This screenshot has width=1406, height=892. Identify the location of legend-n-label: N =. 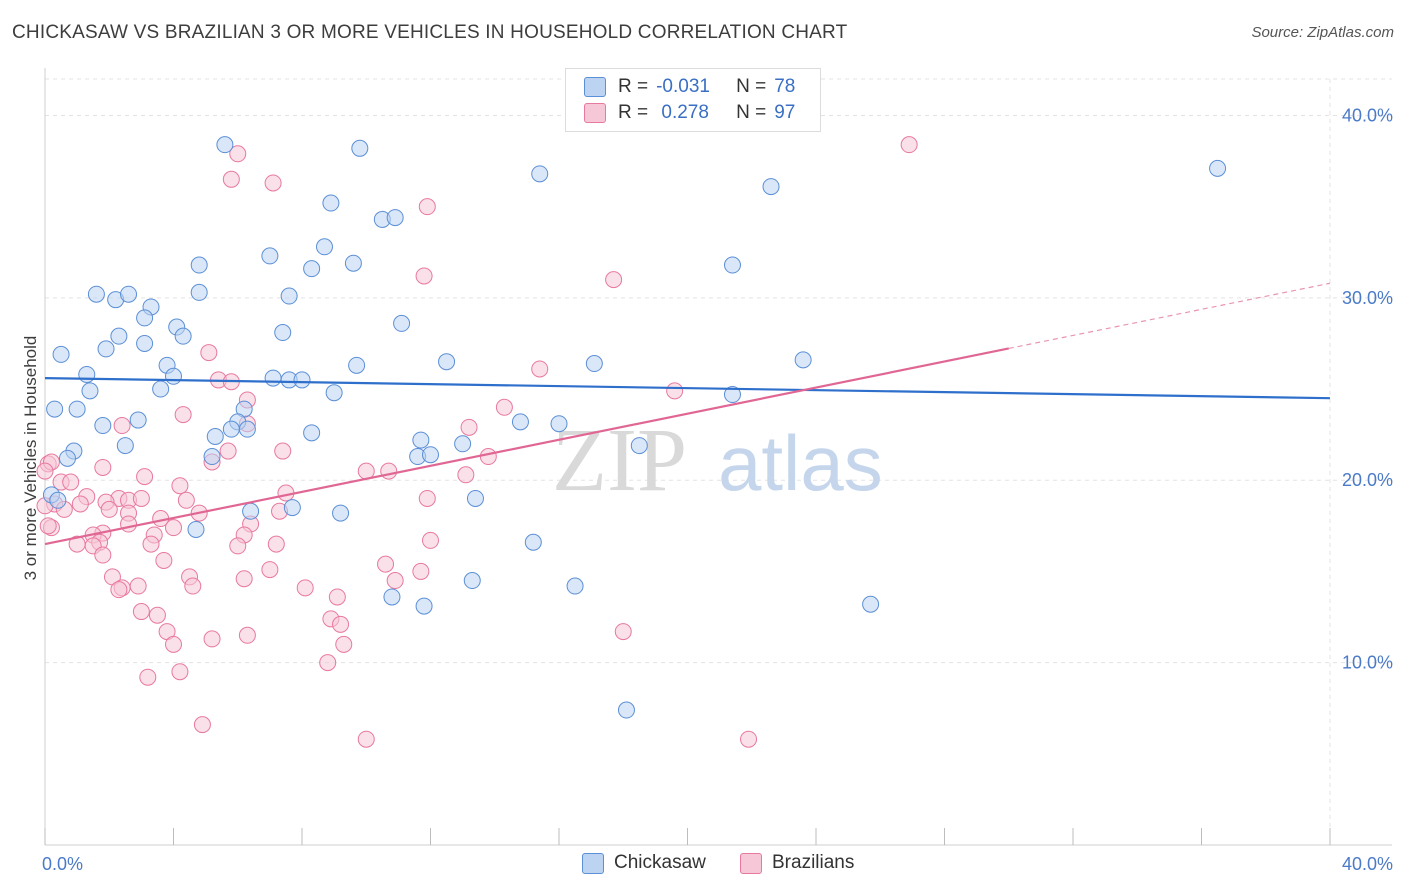
(751, 86).